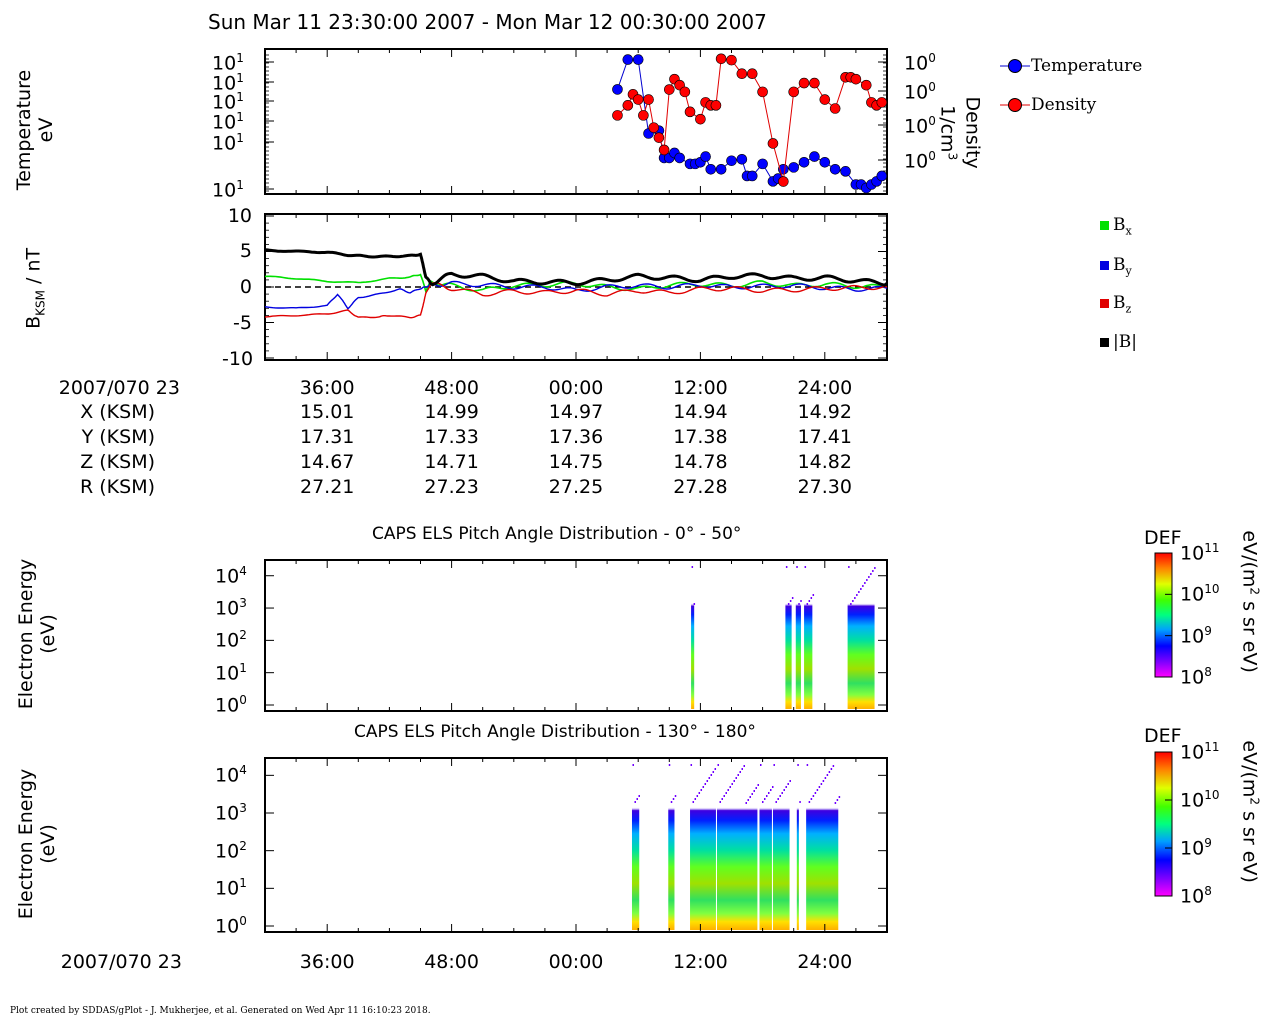  Describe the element at coordinates (451, 487) in the screenshot. I see `ephemeris-value: 27.23` at that location.